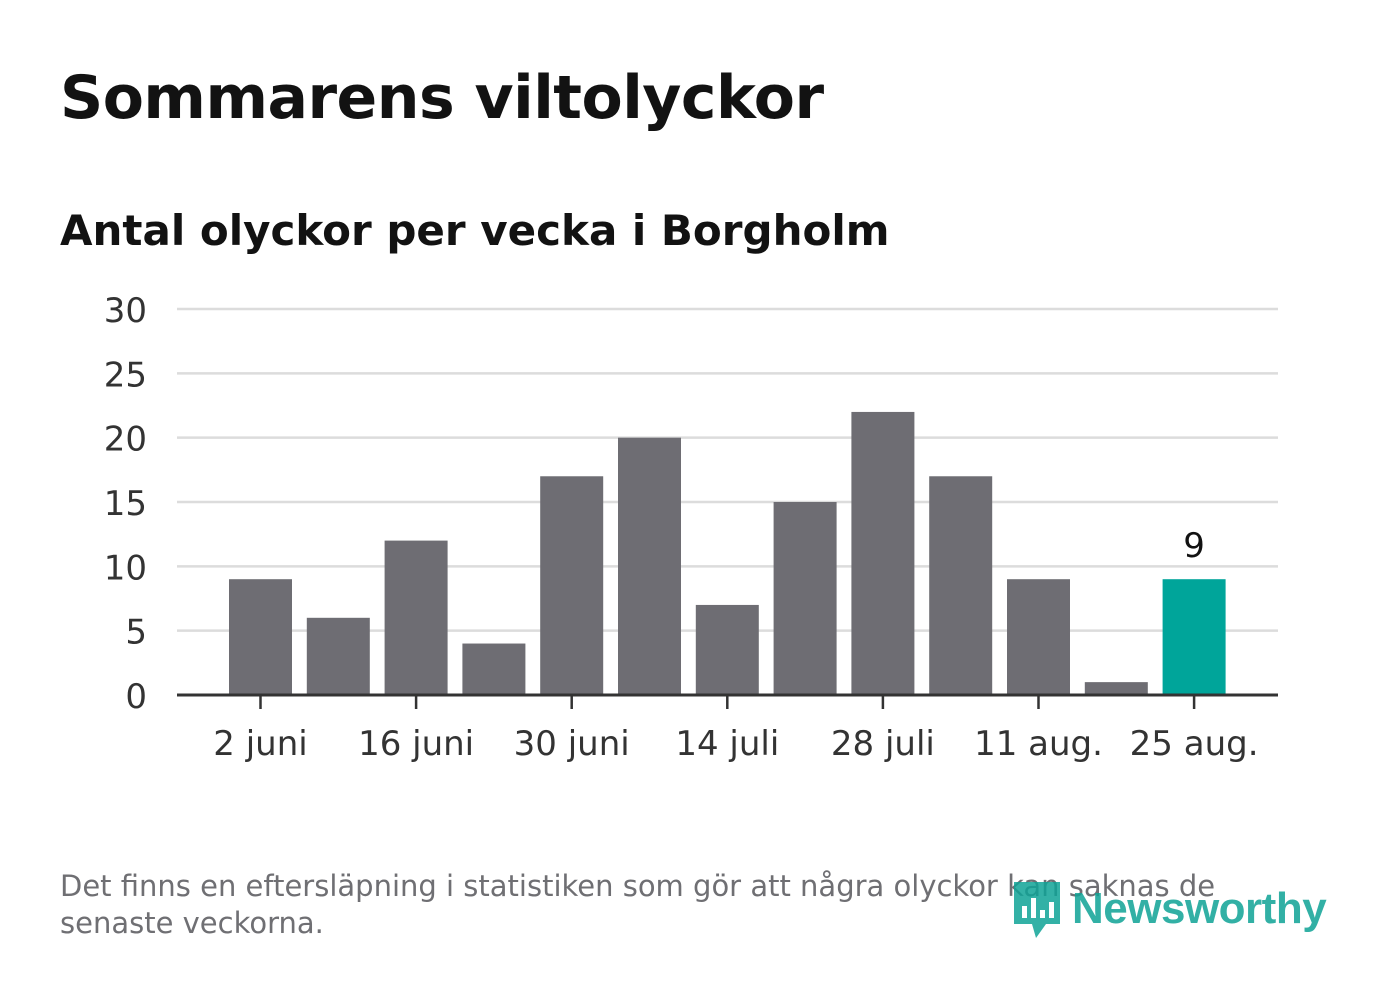  I want to click on x-tick-label: 11 aug., so click(1038, 744).